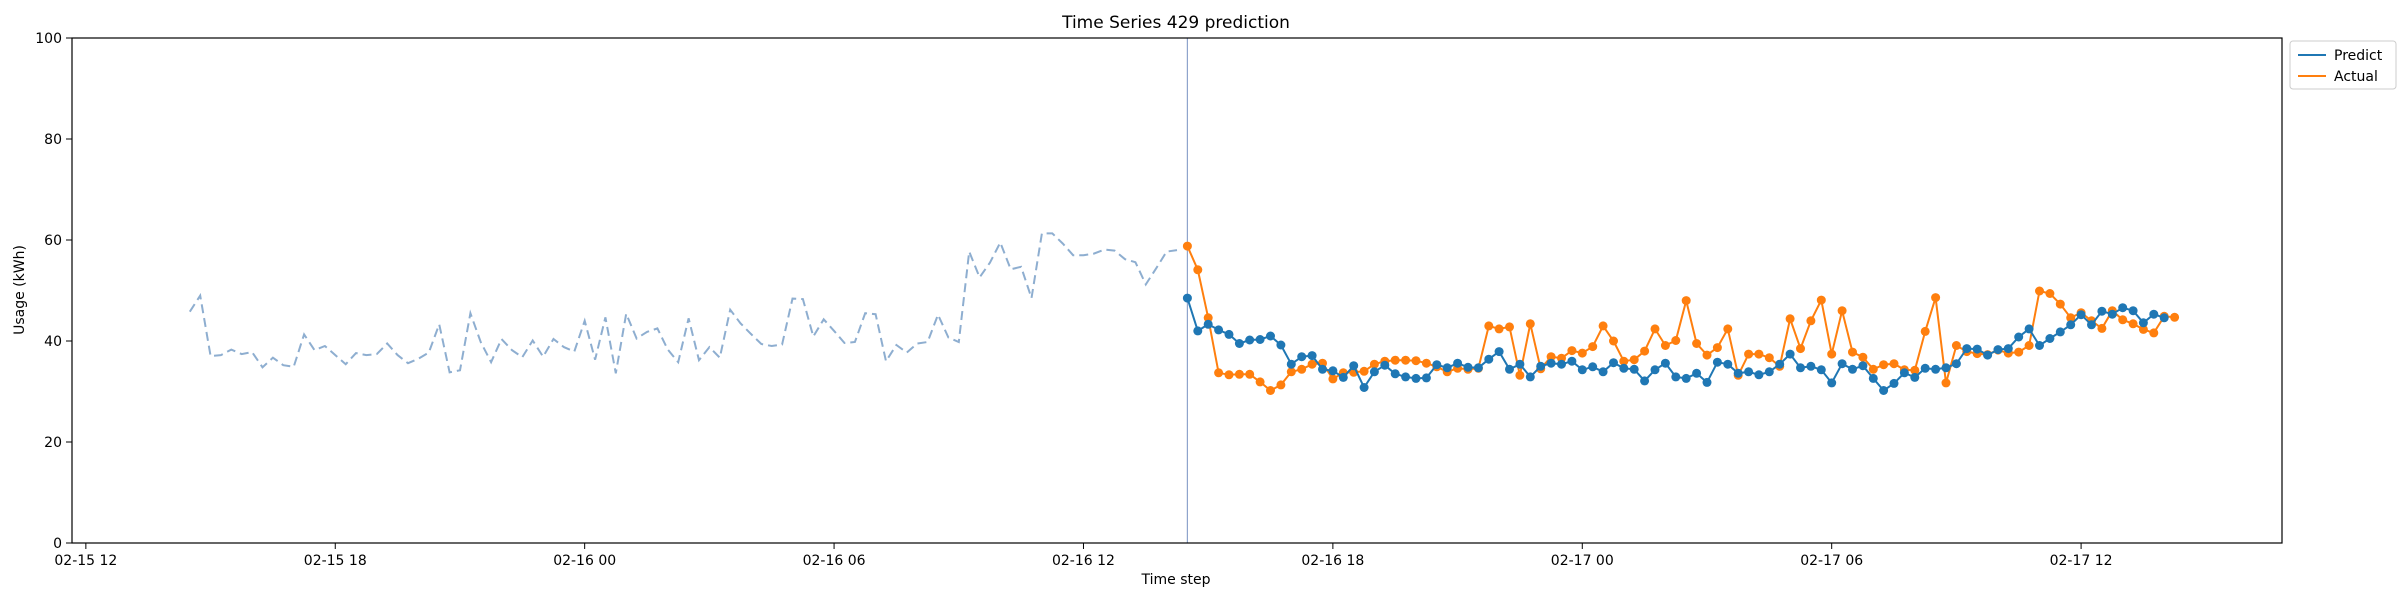  Describe the element at coordinates (1332, 561) in the screenshot. I see `x-tick-label: 02-16 18` at that location.